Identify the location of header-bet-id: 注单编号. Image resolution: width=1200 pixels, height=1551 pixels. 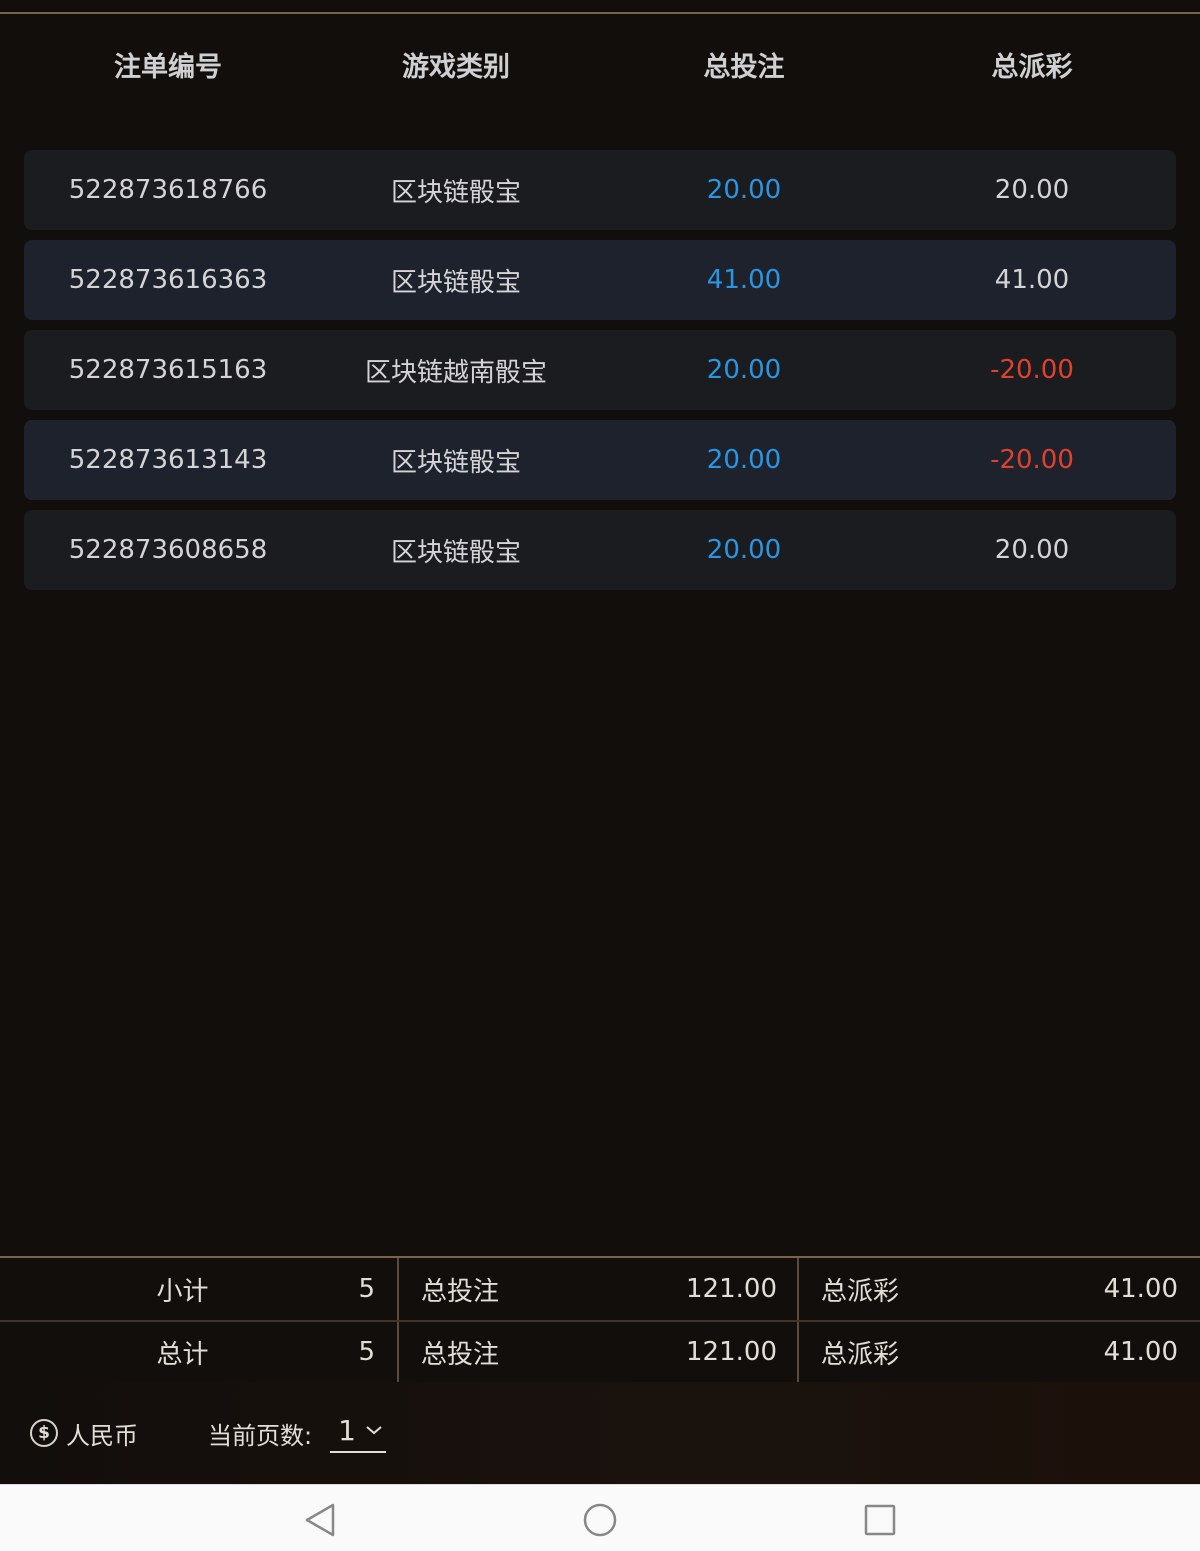
(168, 67).